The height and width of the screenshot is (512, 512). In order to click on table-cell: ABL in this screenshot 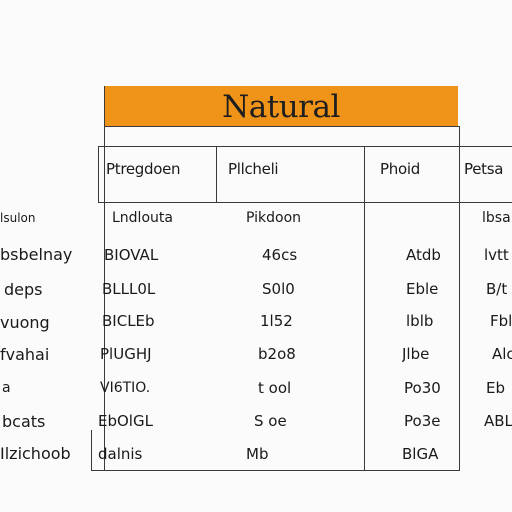, I will do `click(498, 421)`.